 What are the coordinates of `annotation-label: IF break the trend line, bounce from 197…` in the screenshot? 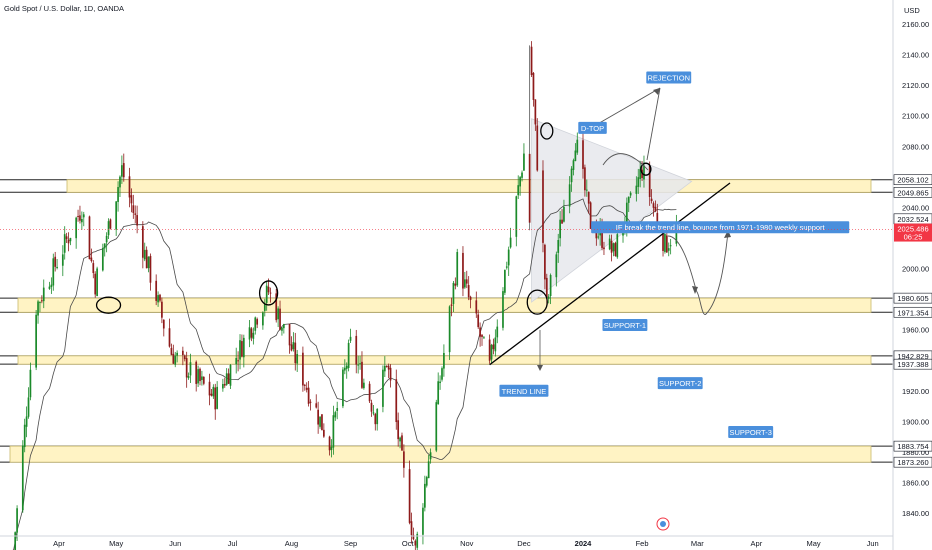 It's located at (720, 227).